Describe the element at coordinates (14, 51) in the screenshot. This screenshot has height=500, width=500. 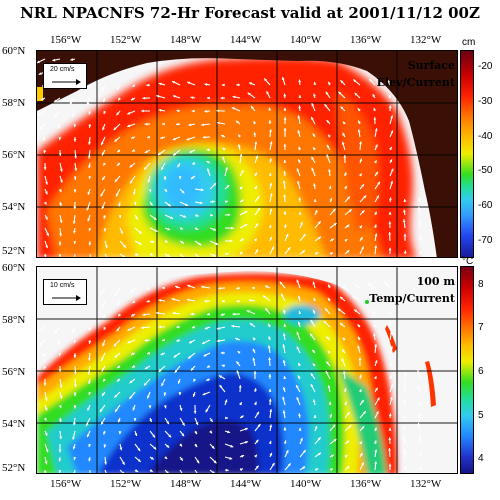
I see `lat-label: 60°N` at that location.